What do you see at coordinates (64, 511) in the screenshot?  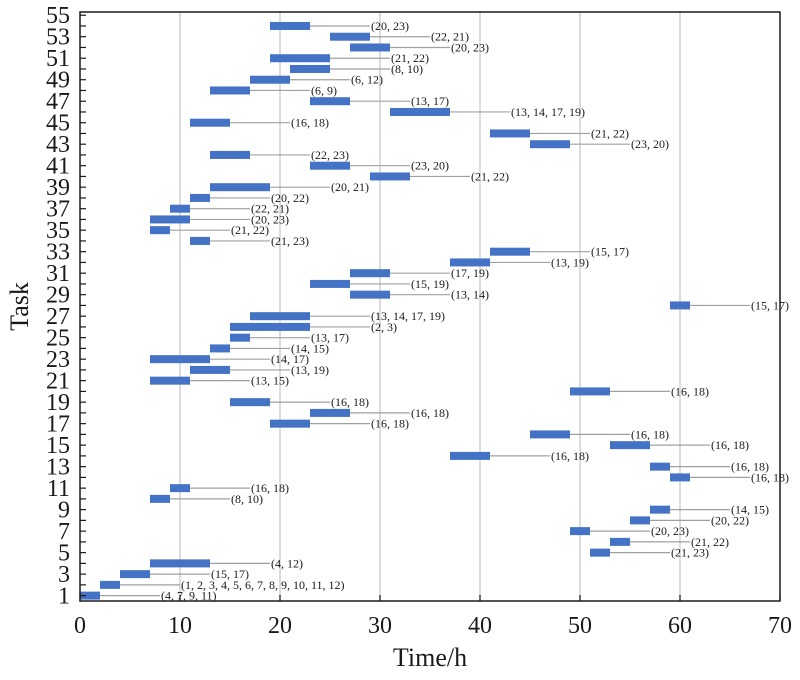 I see `y-tick-label: 9` at bounding box center [64, 511].